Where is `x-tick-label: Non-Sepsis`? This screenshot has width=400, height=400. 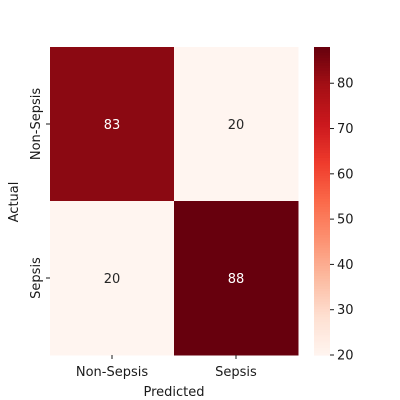 x-tick-label: Non-Sepsis is located at coordinates (112, 372).